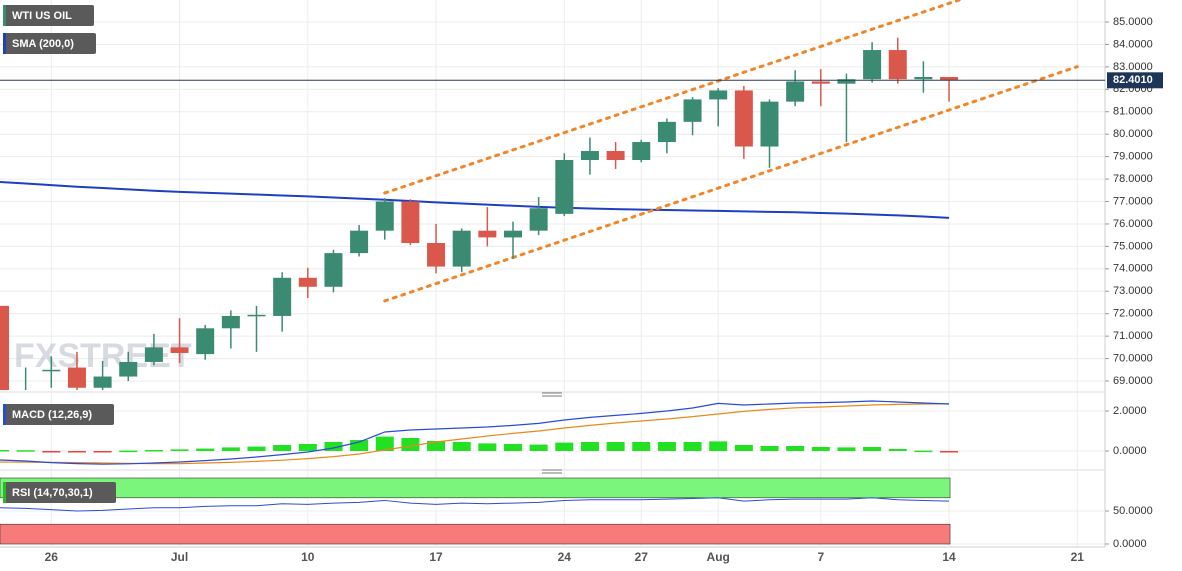 This screenshot has height=571, width=1182. I want to click on macd-panel, so click(479, 432).